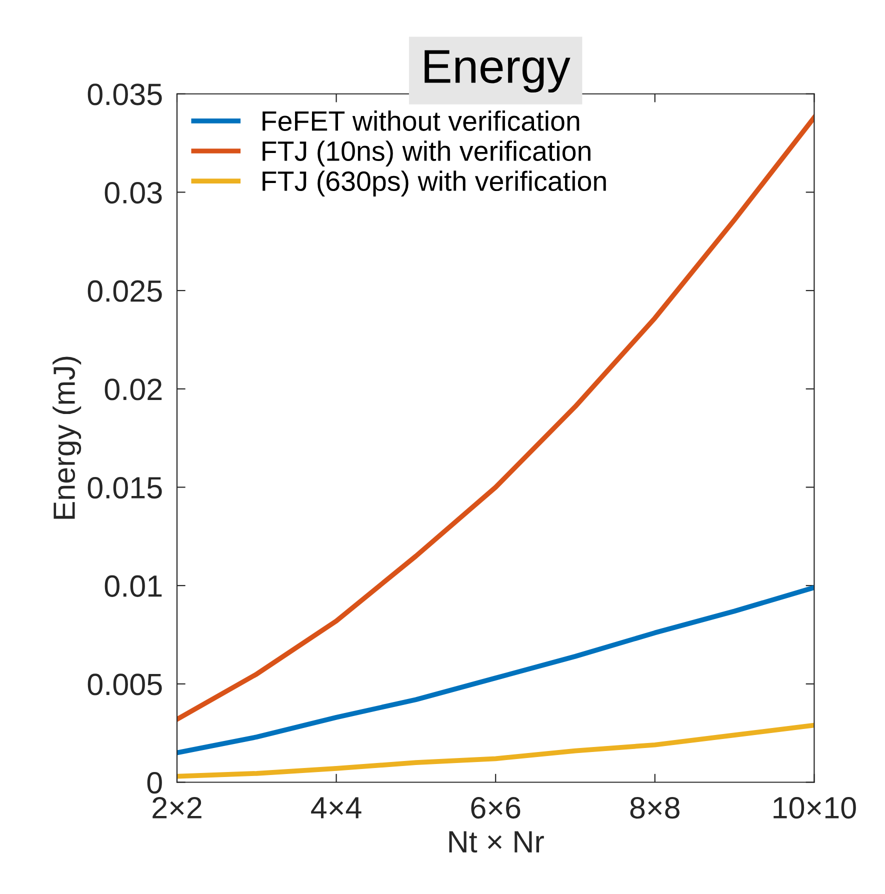  What do you see at coordinates (655, 807) in the screenshot?
I see `x-tick-label: 8×8` at bounding box center [655, 807].